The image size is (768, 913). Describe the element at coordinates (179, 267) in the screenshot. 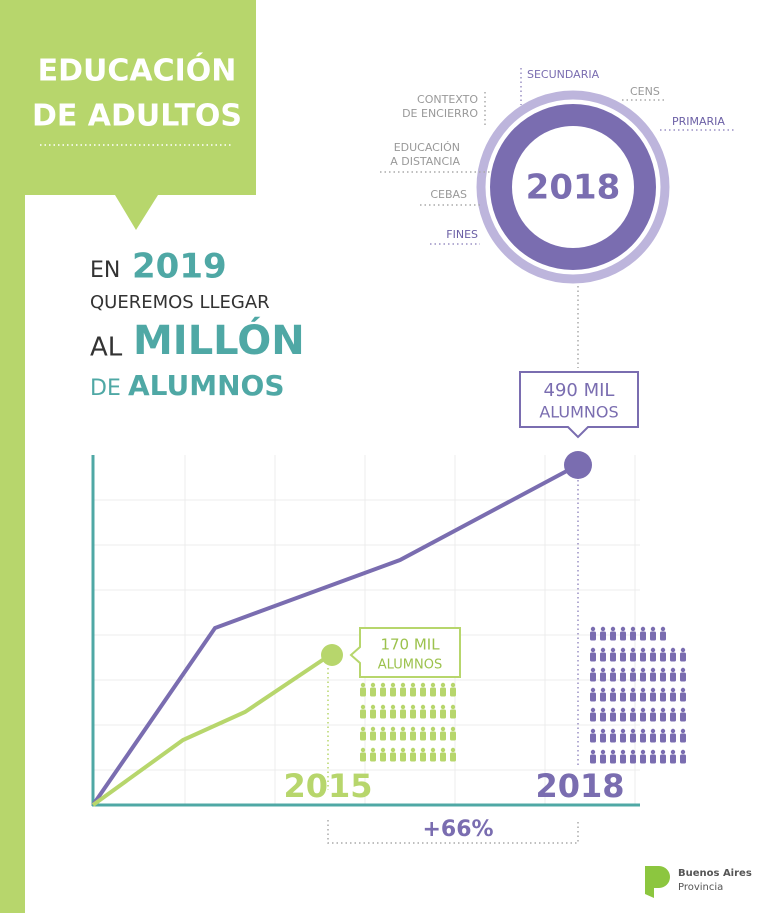

I see `headline-year: 2019` at that location.